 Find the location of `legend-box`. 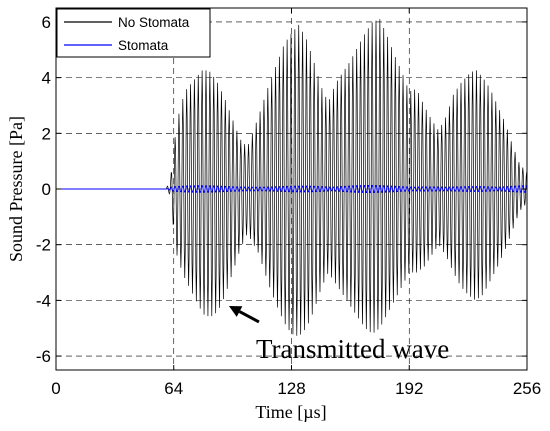

legend-box is located at coordinates (133, 33).